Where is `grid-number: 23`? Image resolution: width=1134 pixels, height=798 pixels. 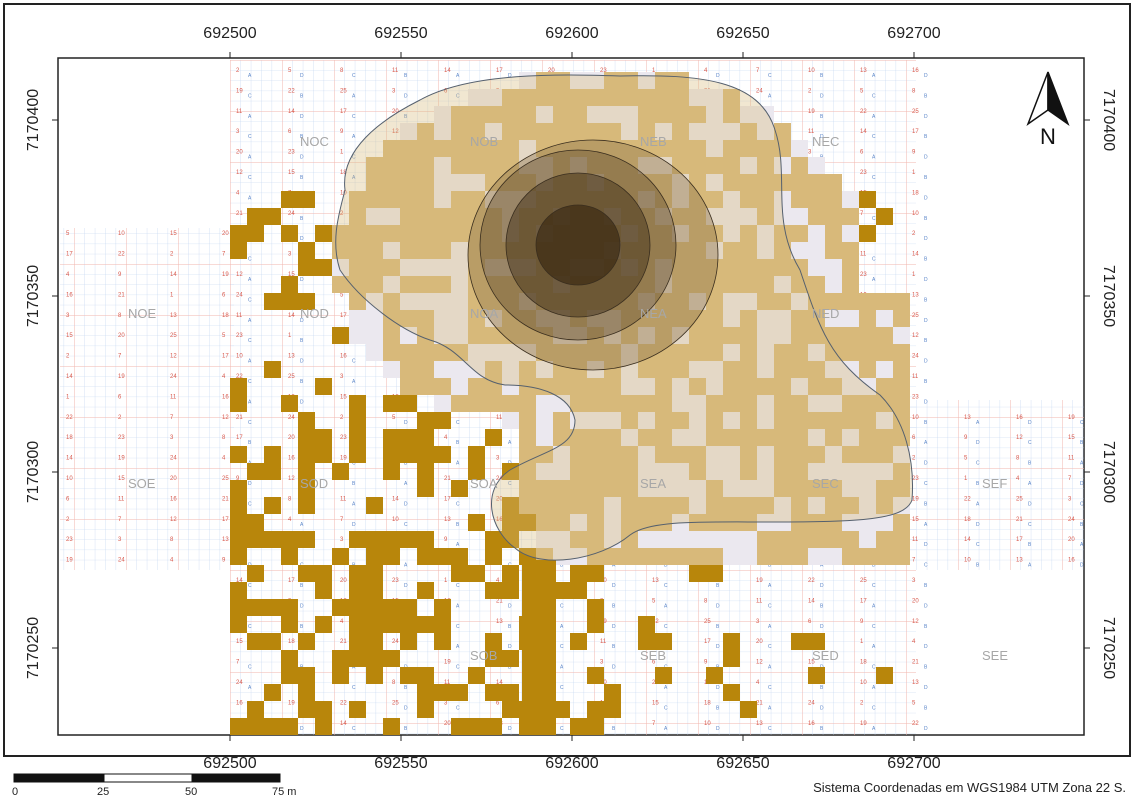 grid-number: 23 is located at coordinates (915, 397).